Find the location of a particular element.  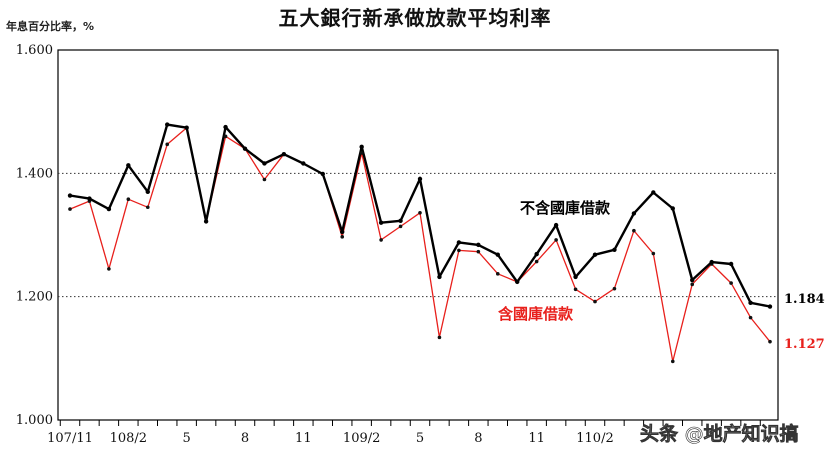

end-value-label-excluding-treasury: 1.184 is located at coordinates (804, 299).